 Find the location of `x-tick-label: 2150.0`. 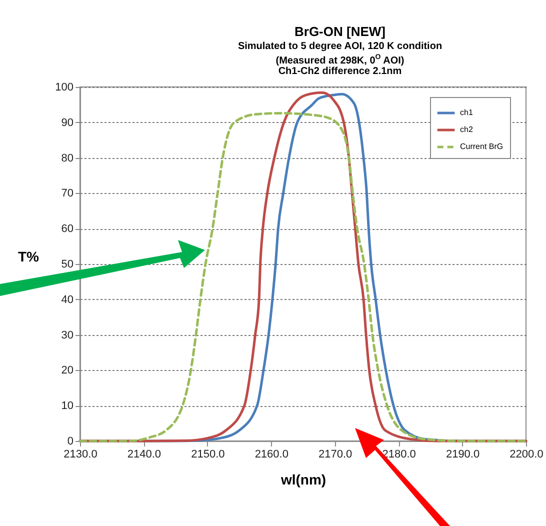

x-tick-label: 2150.0 is located at coordinates (208, 454).